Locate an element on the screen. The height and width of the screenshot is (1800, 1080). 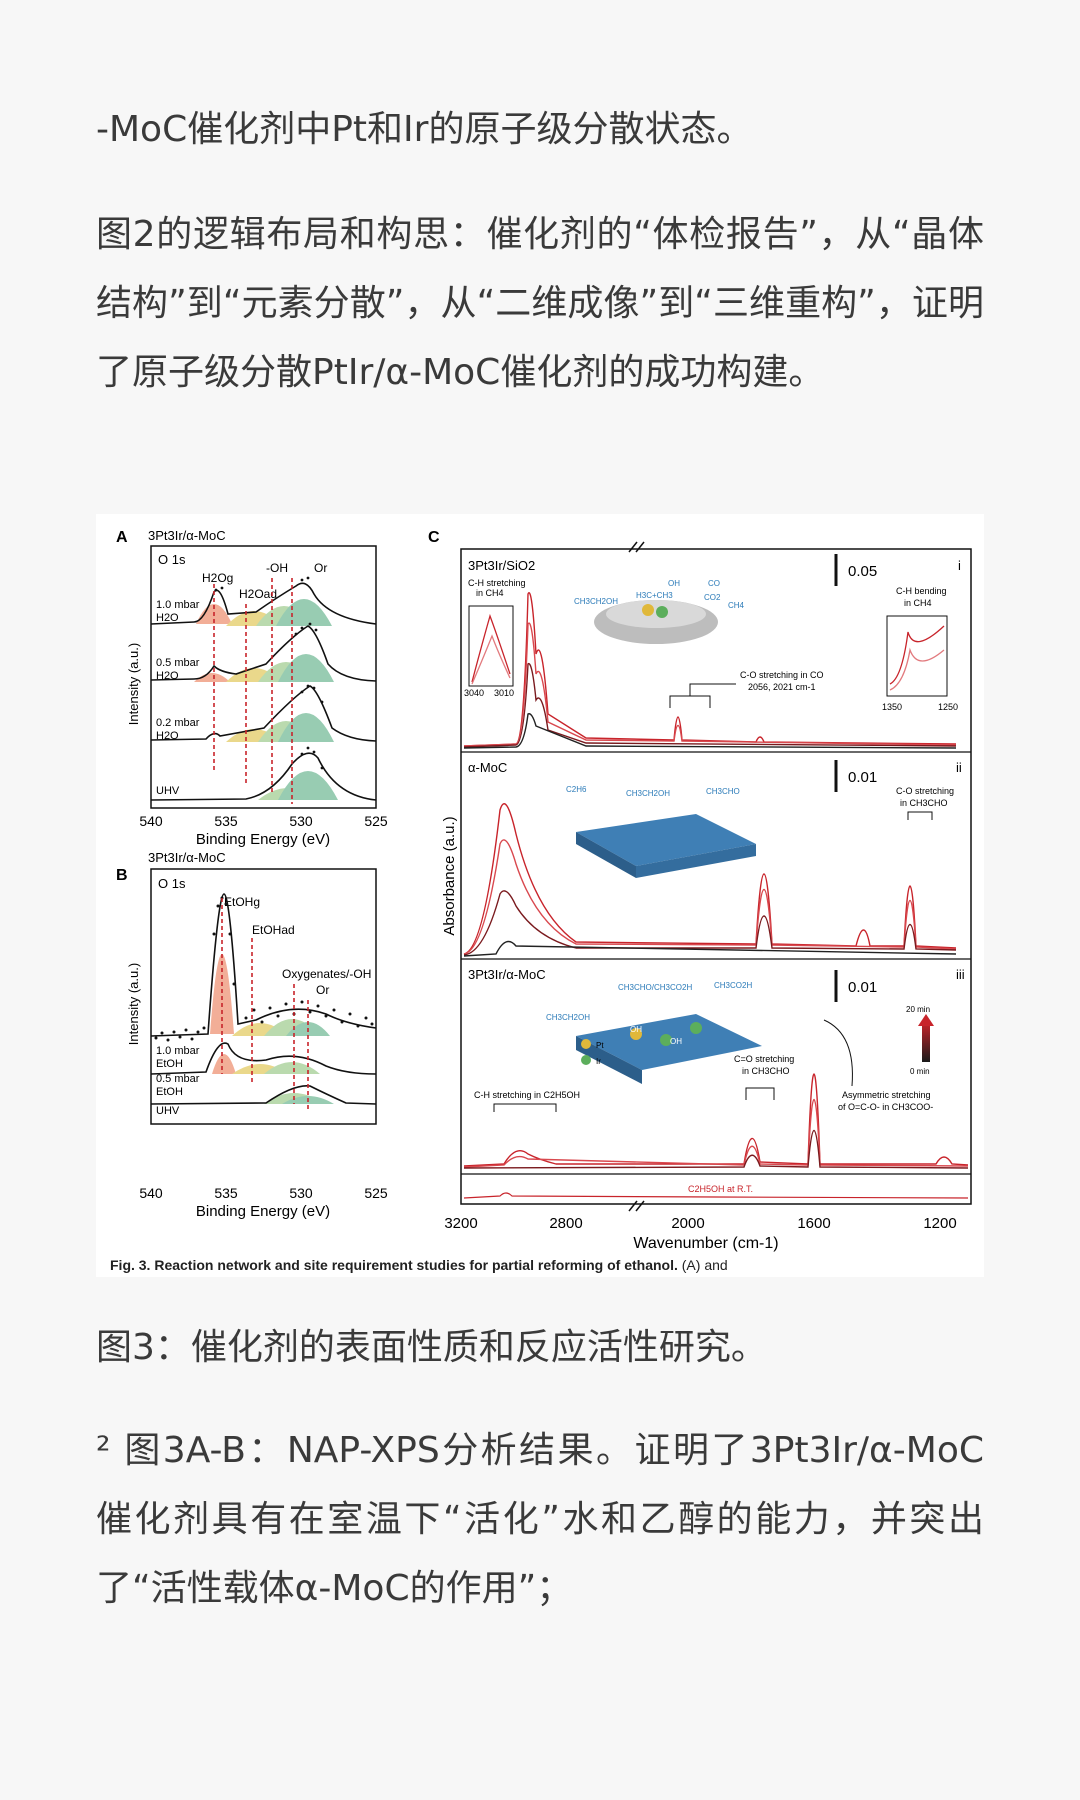
panel-c-xtick-2800: 2800 is located at coordinates (565, 1223).